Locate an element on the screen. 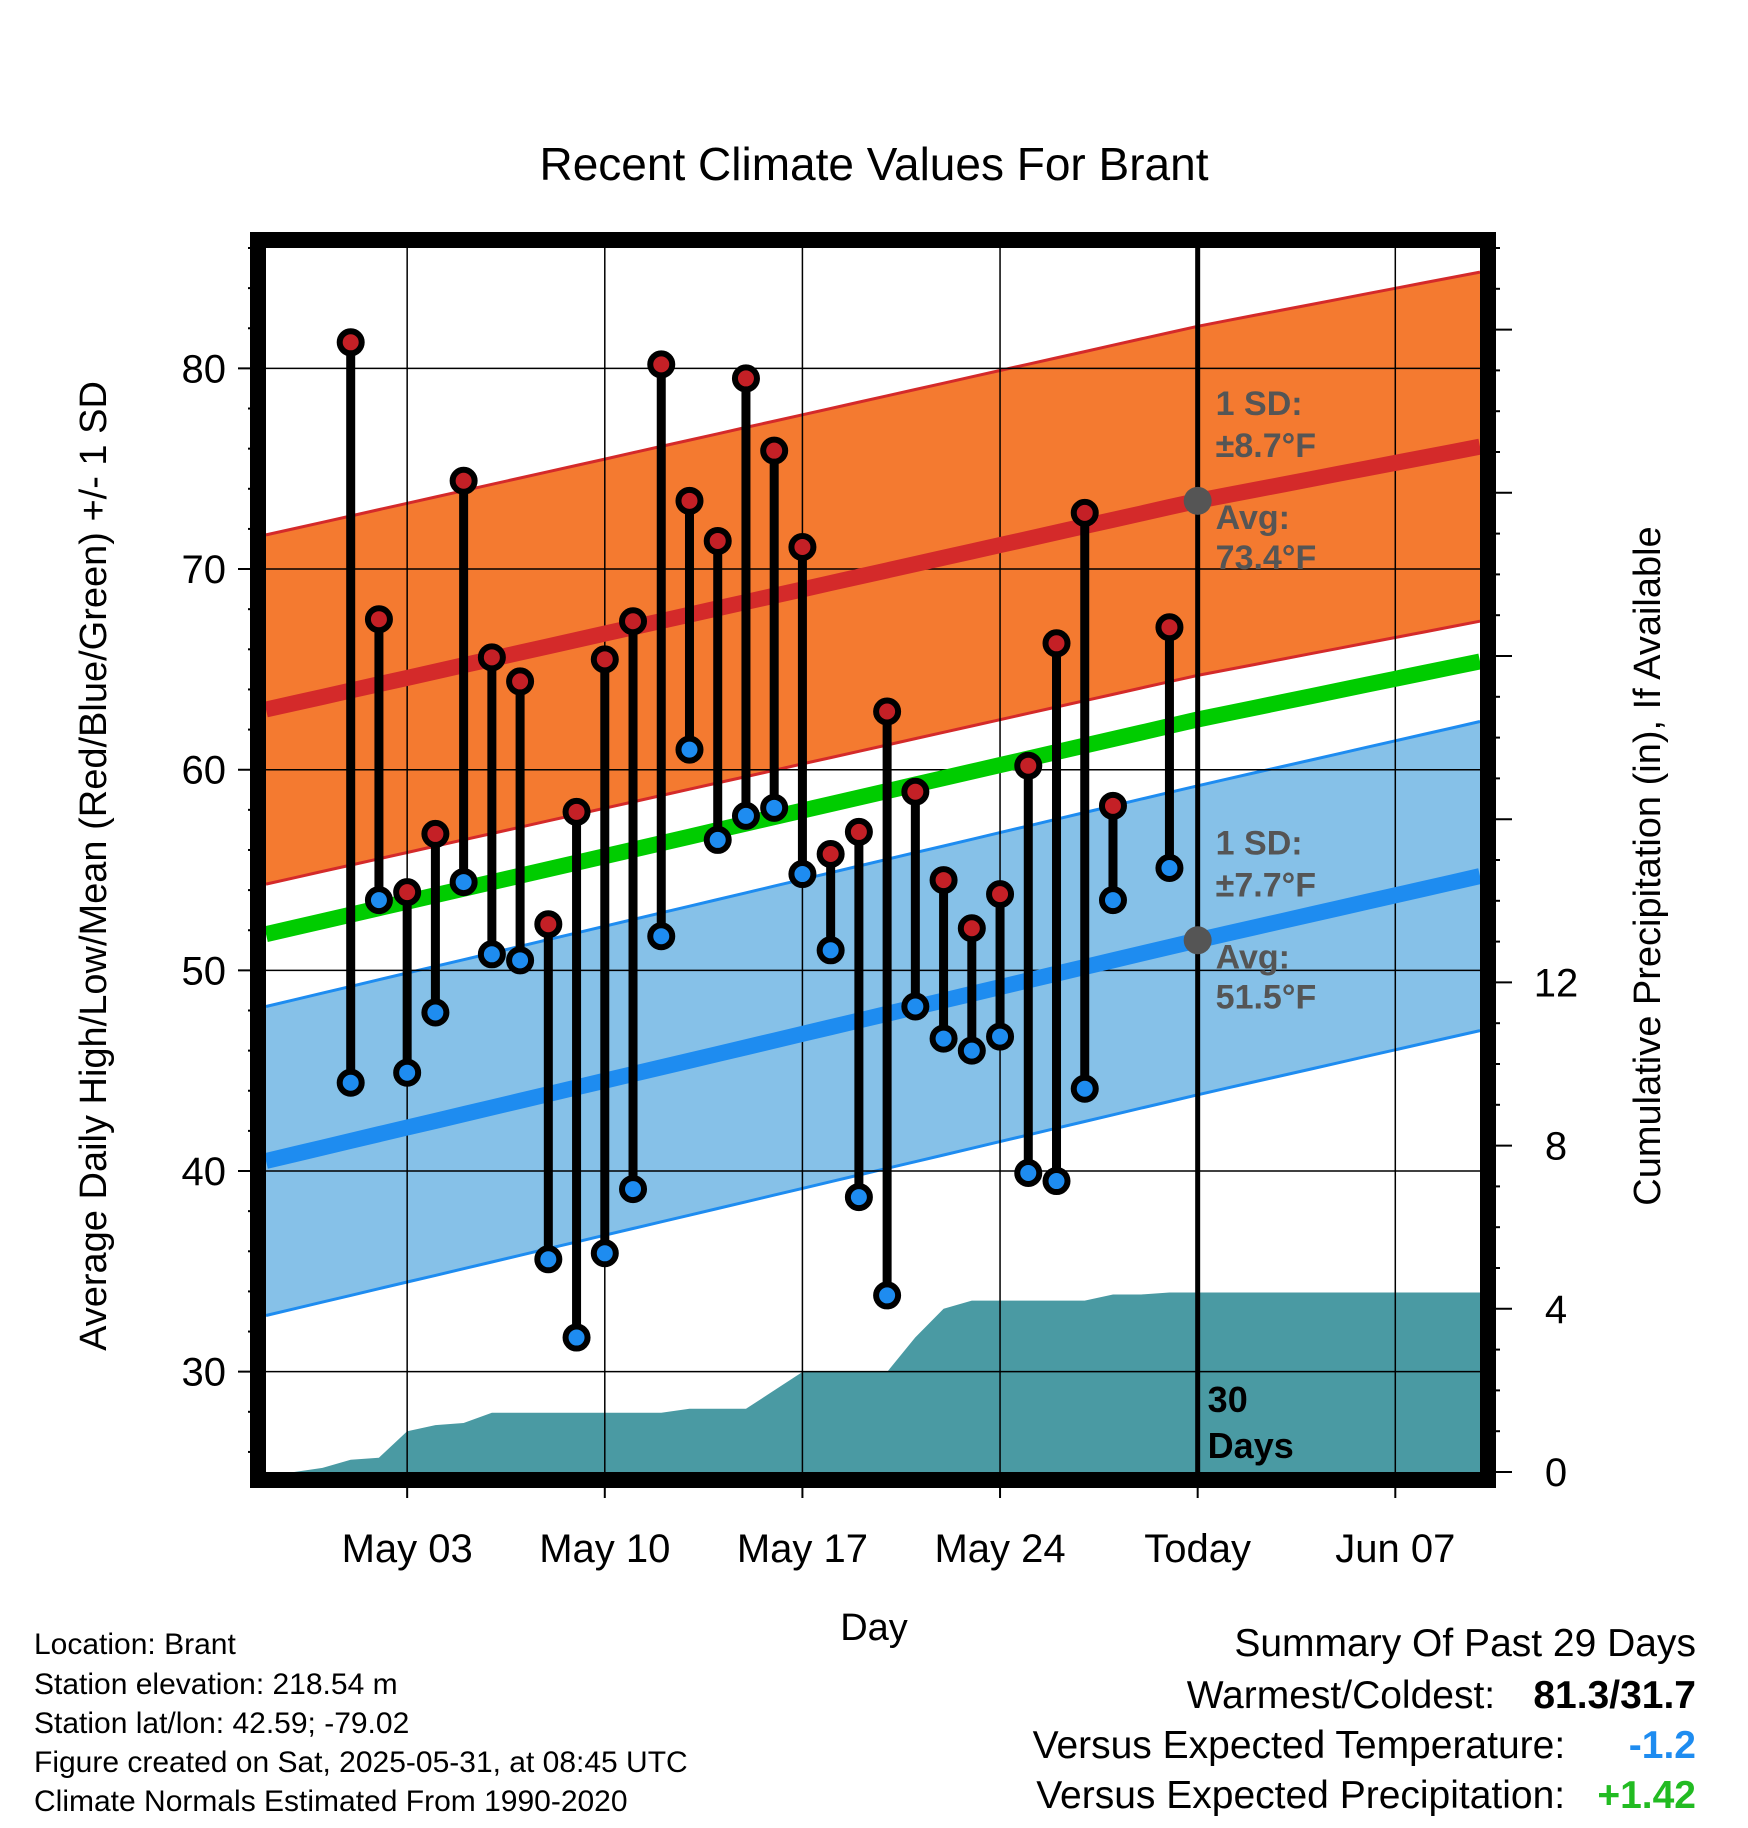  x-tick-label: Today is located at coordinates (1197, 1549).